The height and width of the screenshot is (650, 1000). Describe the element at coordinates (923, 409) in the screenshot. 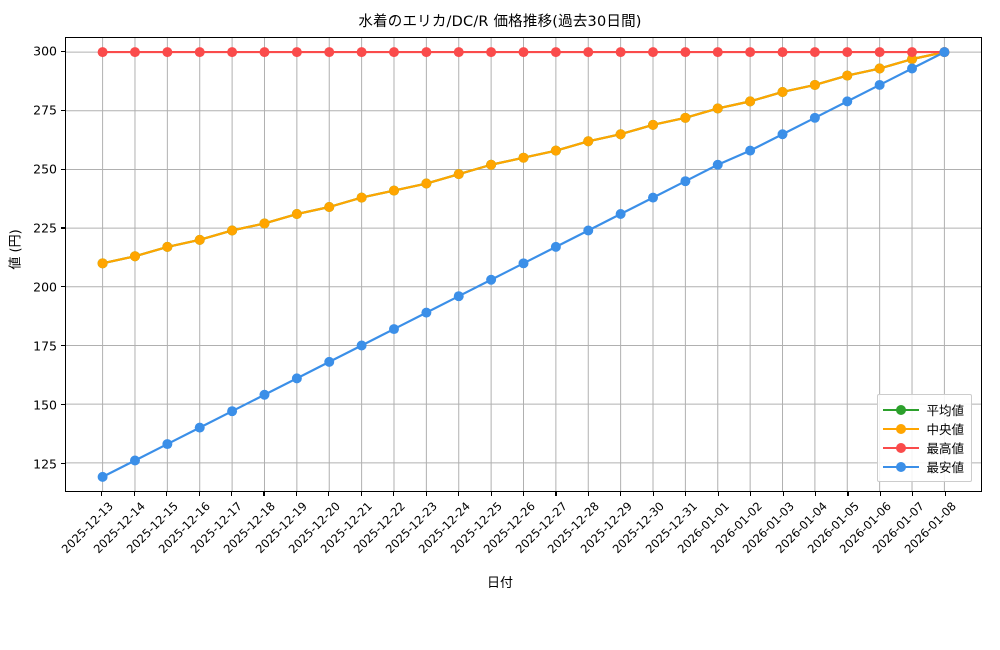

I see `legend-item-0: 平均値` at that location.